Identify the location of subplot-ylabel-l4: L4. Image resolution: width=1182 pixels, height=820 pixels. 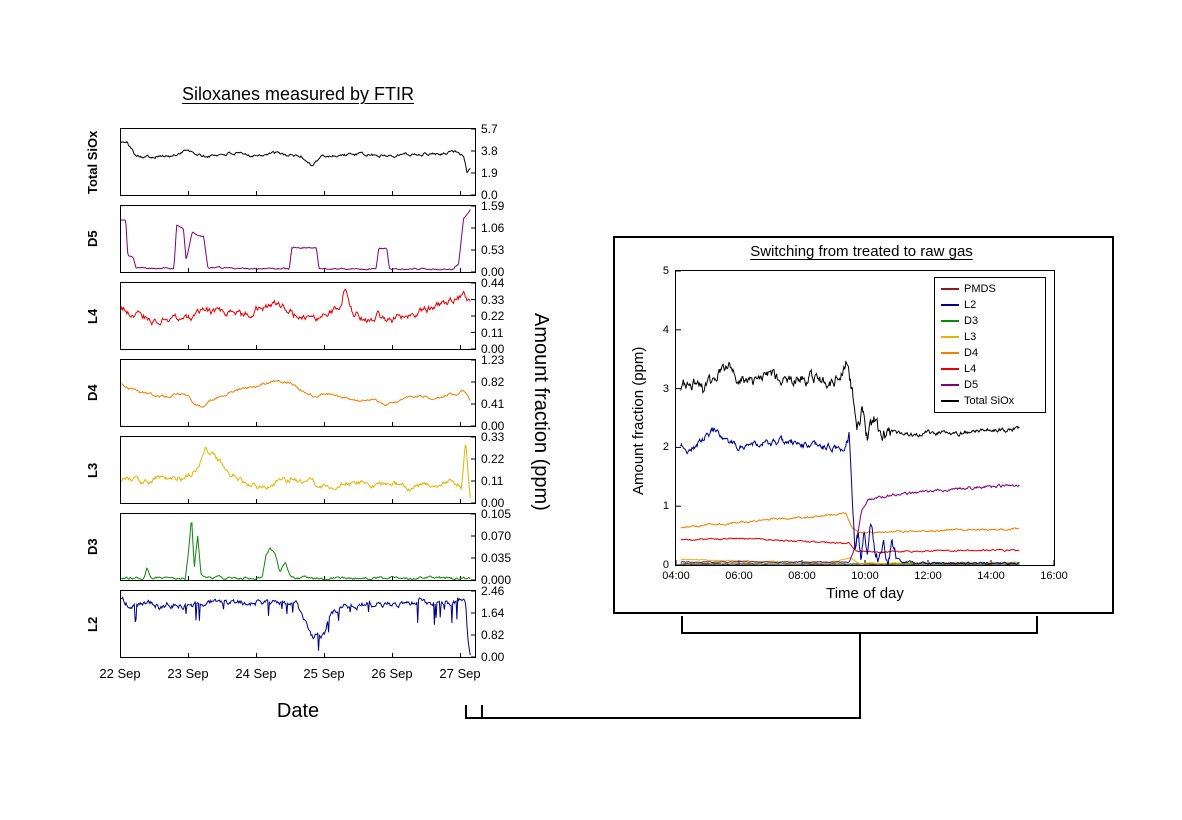
(92, 316).